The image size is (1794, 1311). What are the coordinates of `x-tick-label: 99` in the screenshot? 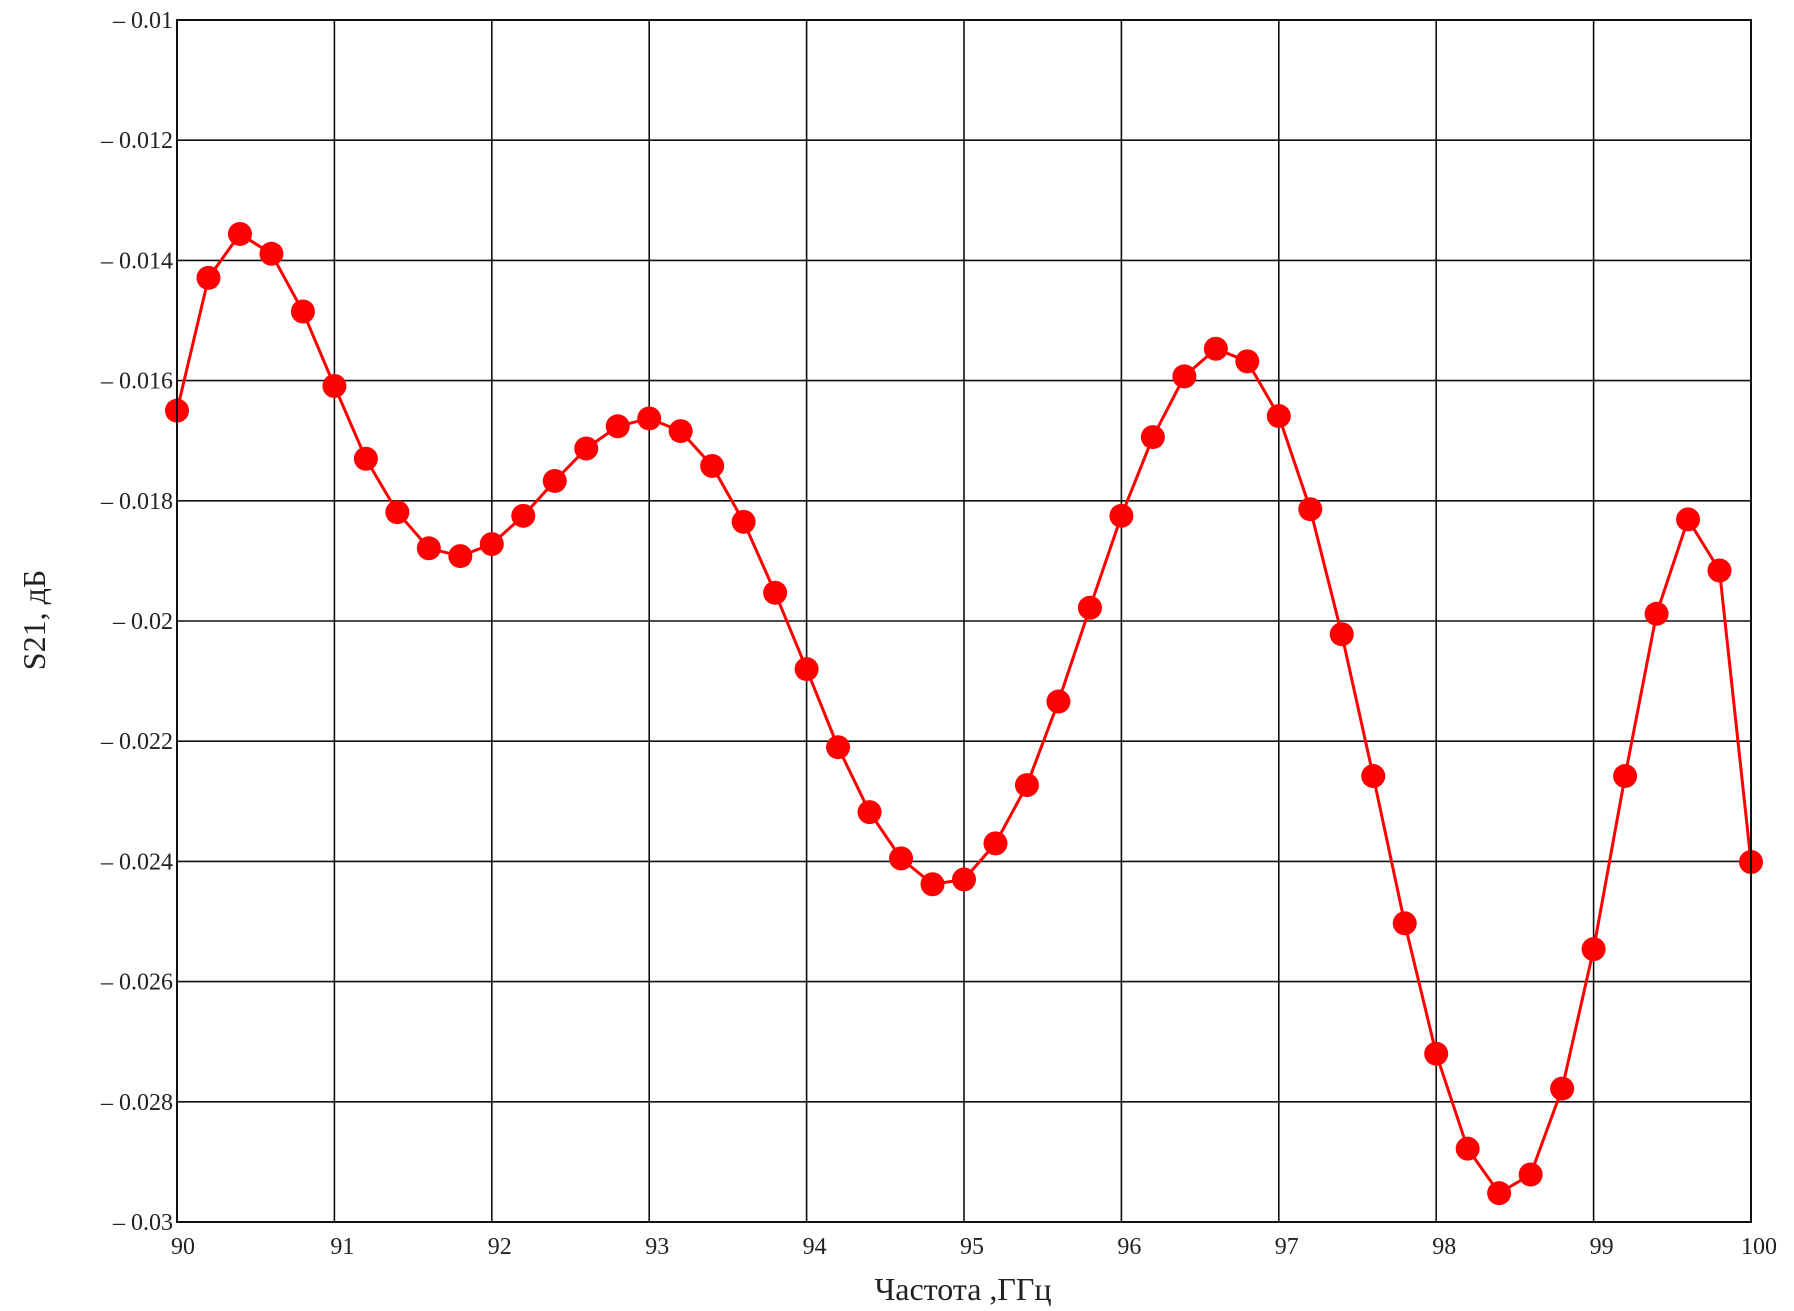 It's located at (1602, 1247).